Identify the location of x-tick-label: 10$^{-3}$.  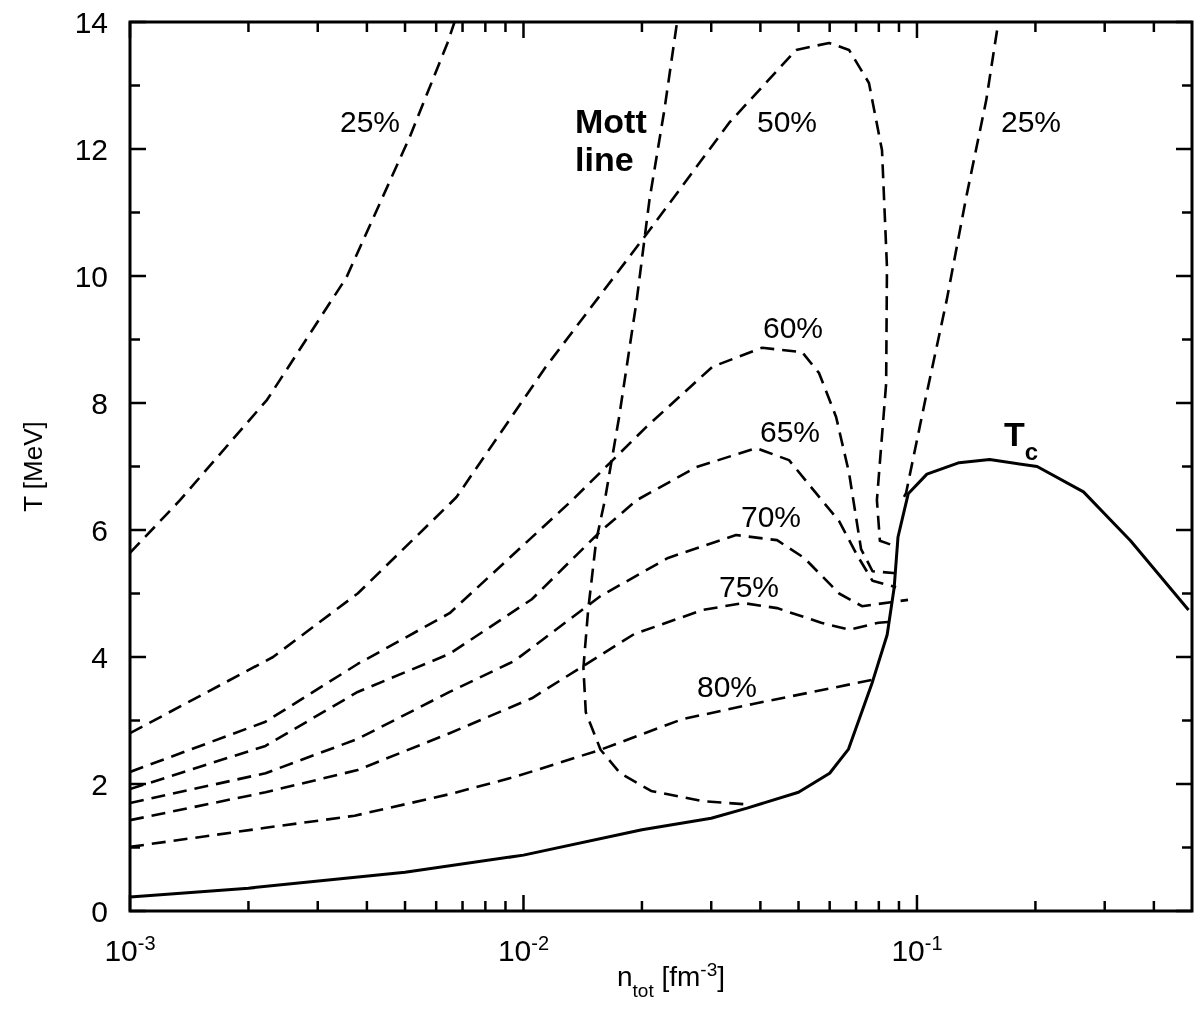
(130, 949).